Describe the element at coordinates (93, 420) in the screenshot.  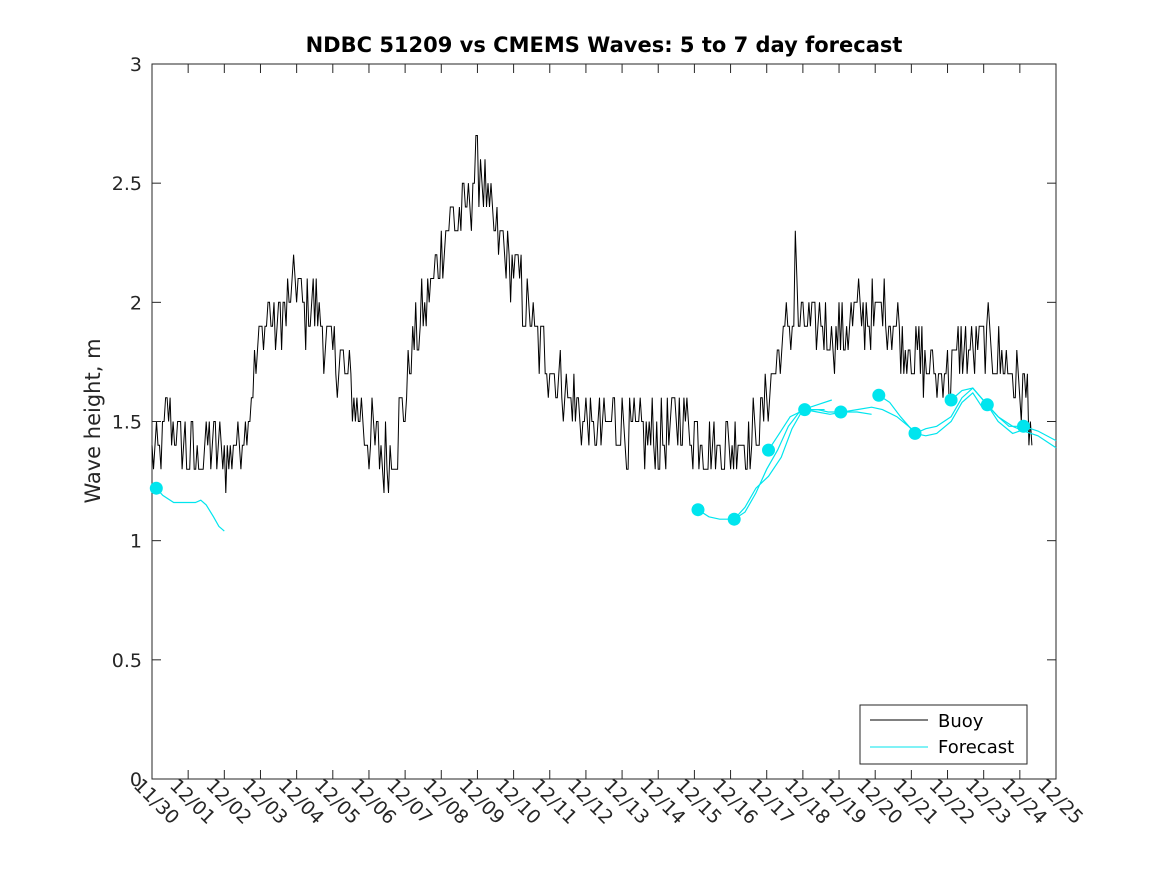
I see `y-axis-label: Wave height, m` at that location.